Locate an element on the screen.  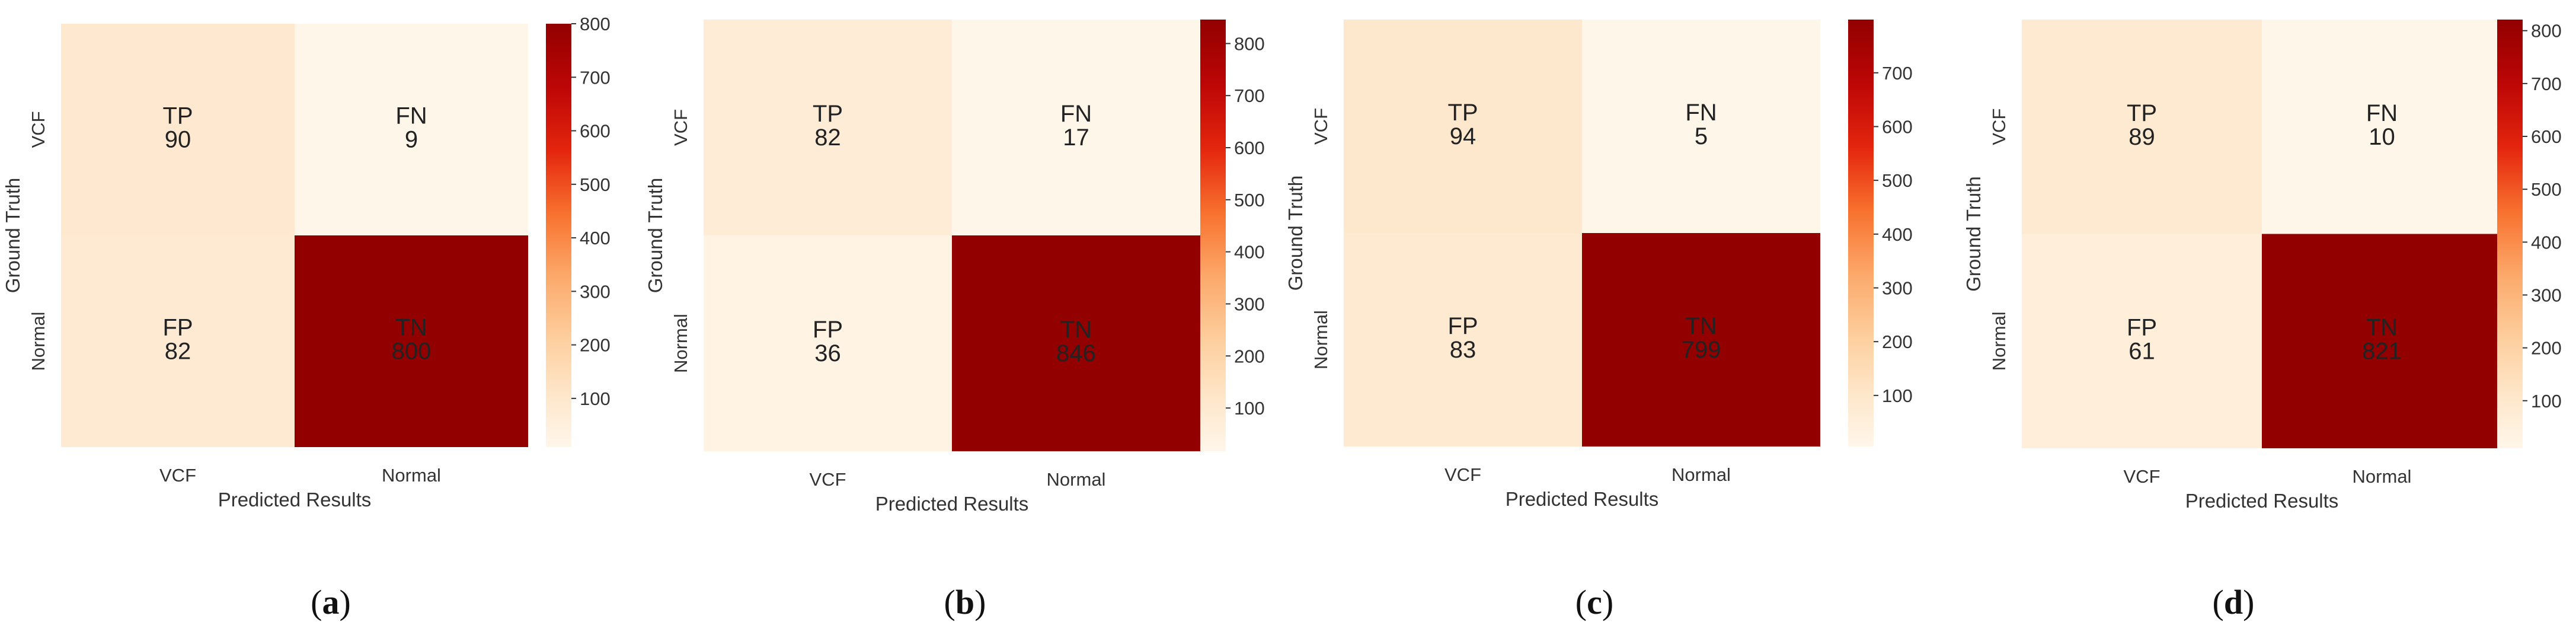
cell-value: 17 is located at coordinates (1076, 138).